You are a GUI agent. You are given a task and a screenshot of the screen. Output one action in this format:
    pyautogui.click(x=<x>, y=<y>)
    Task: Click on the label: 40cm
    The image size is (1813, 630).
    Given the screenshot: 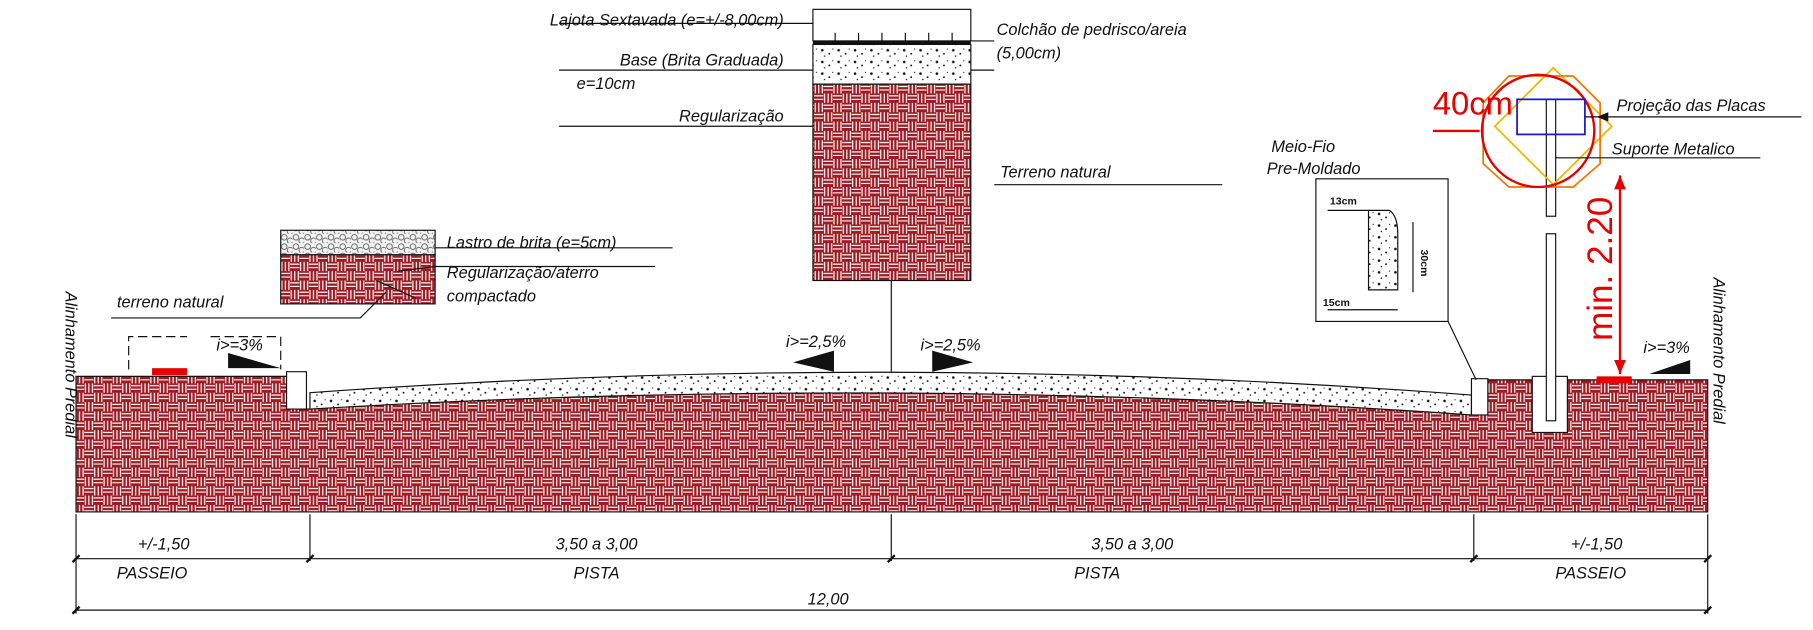 What is the action you would take?
    pyautogui.click(x=1473, y=103)
    